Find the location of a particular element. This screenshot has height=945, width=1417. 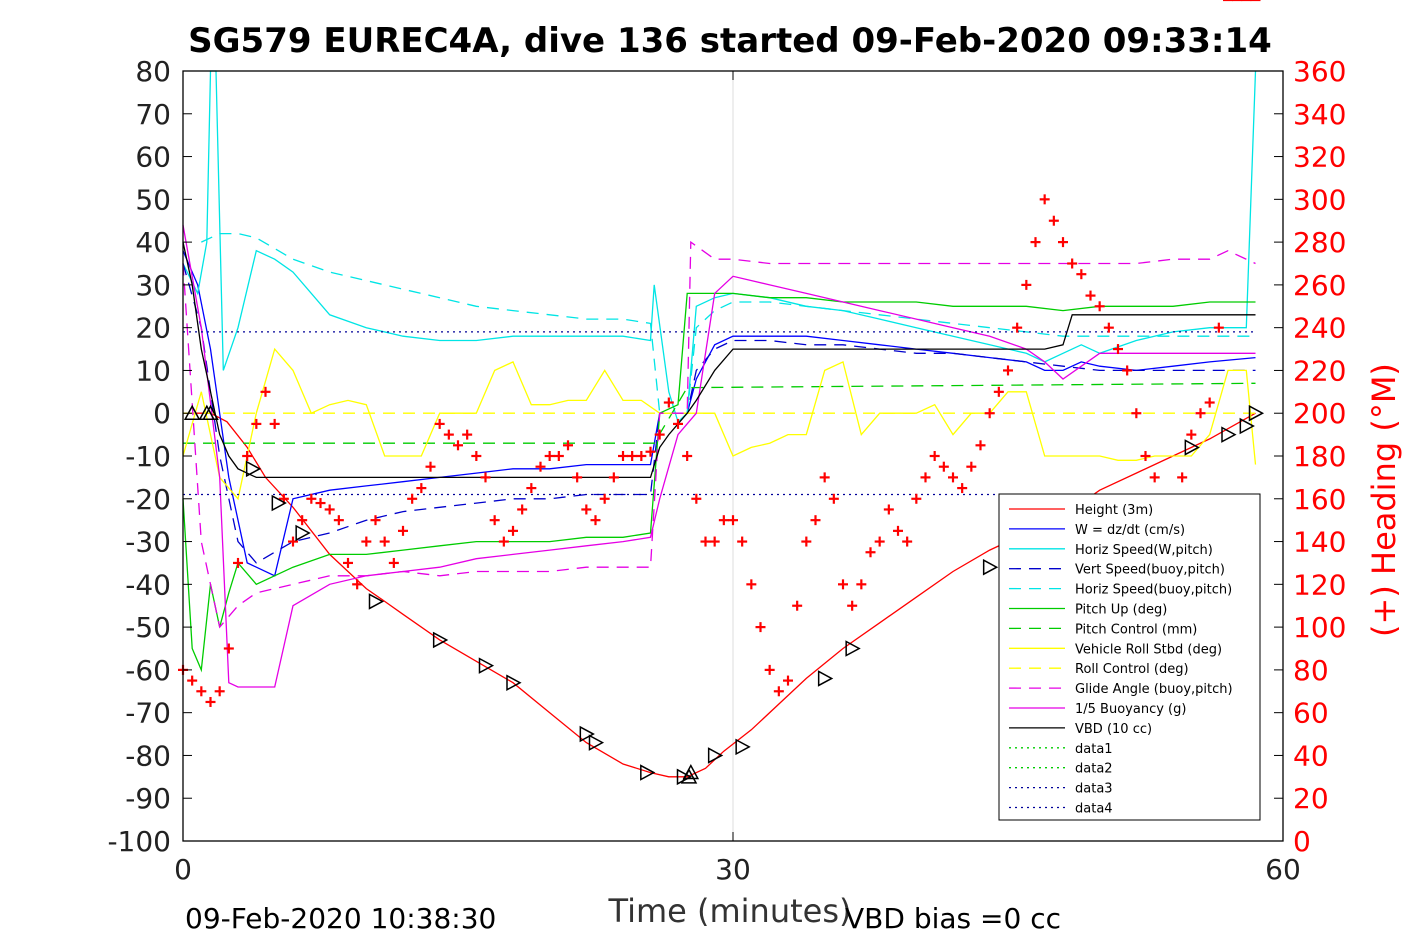

legend-entry: Vert Speed(buoy,pitch) is located at coordinates (1117, 570).